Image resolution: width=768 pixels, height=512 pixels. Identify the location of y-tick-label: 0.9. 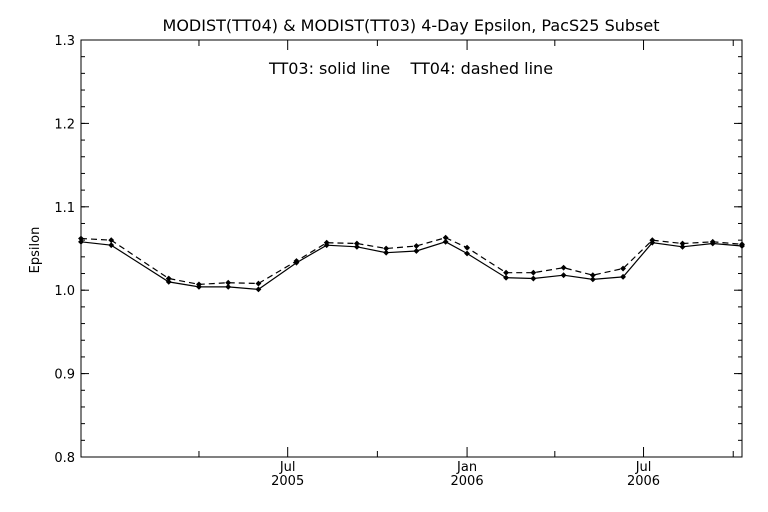
(64, 375).